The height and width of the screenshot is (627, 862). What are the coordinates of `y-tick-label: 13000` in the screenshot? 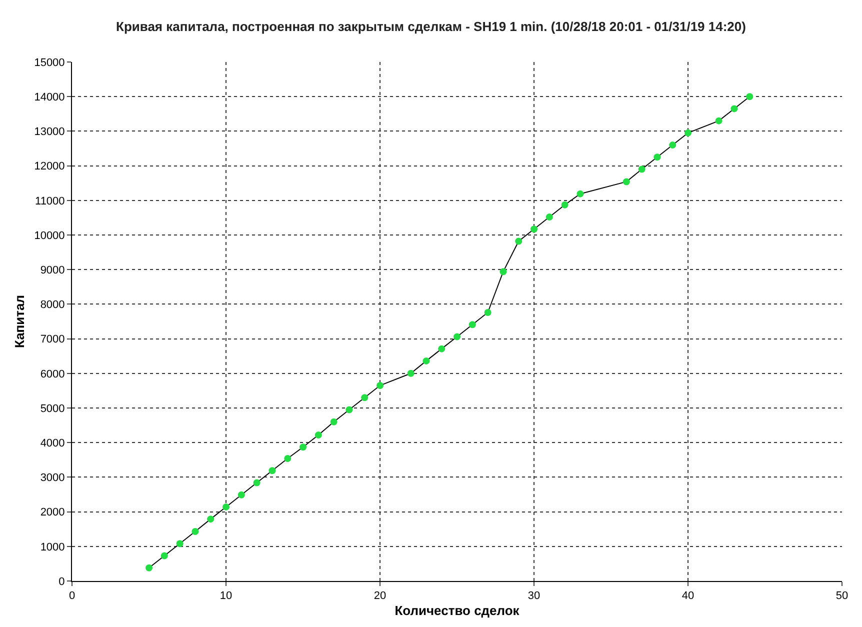 It's located at (49, 132).